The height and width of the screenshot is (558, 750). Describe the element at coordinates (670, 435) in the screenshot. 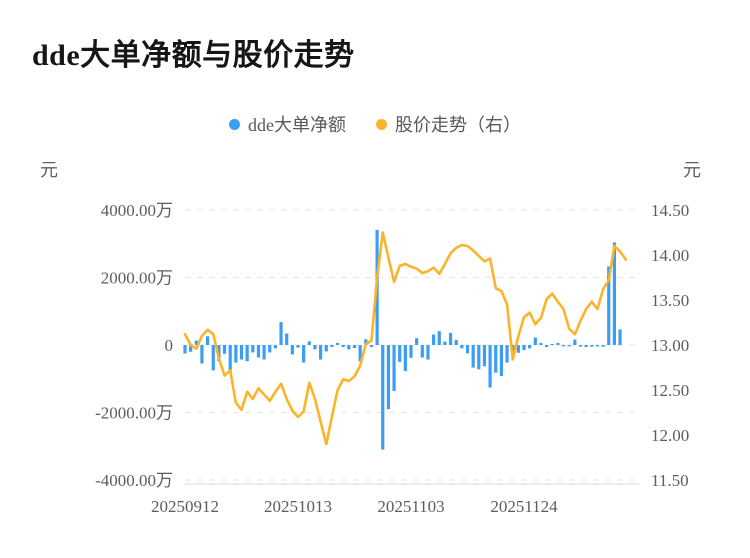

I see `right-axis-tick: 12.00` at that location.